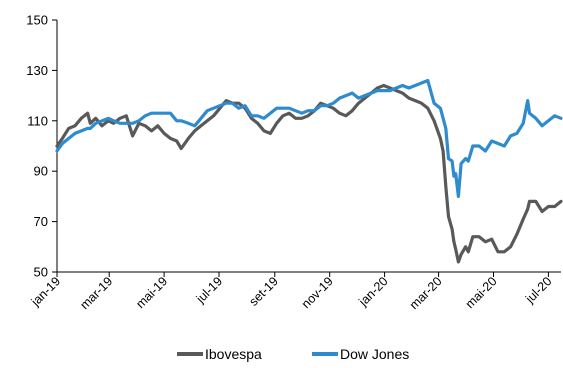 The width and height of the screenshot is (563, 368). I want to click on y-tick-label: 50, so click(41, 272).